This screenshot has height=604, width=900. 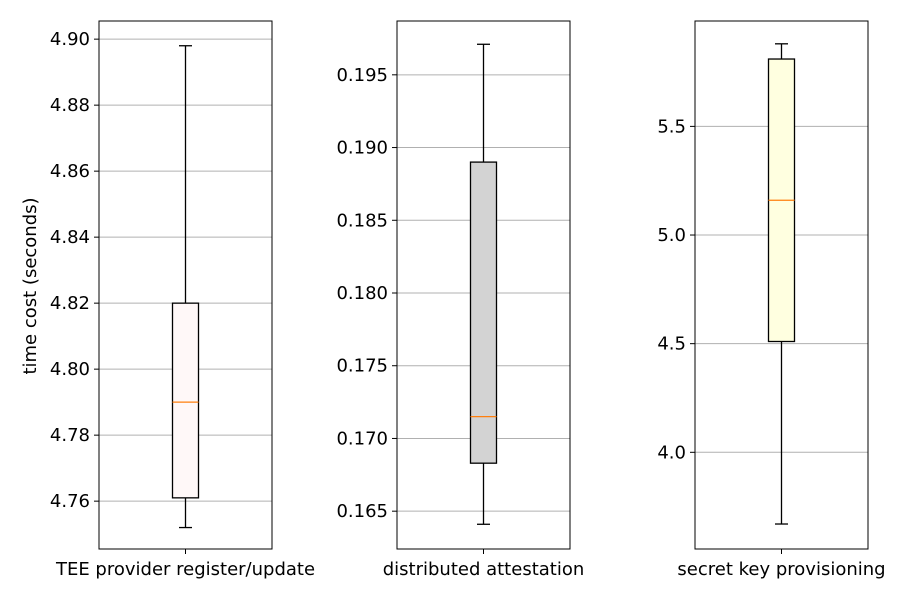 I want to click on y-tick-label: 4.82, so click(x=70, y=303).